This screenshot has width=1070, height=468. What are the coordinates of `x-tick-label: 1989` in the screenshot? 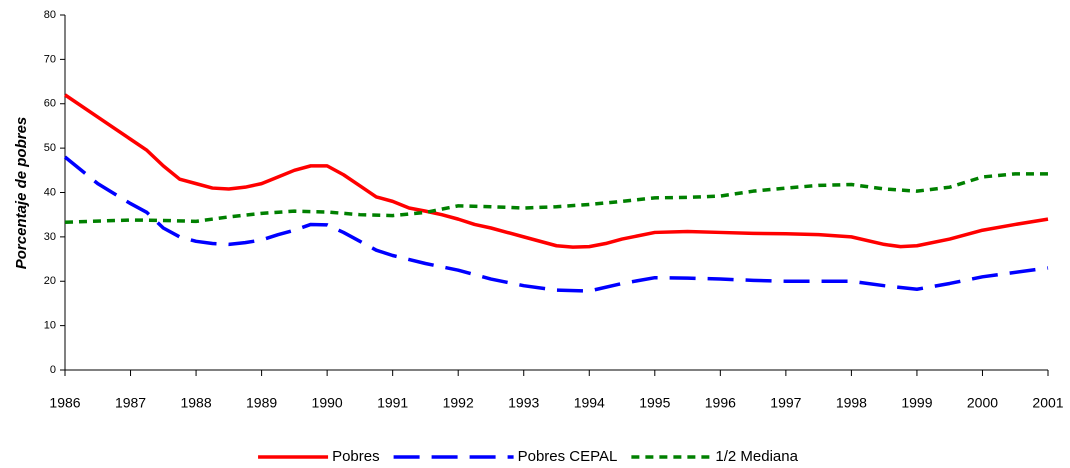 It's located at (261, 403).